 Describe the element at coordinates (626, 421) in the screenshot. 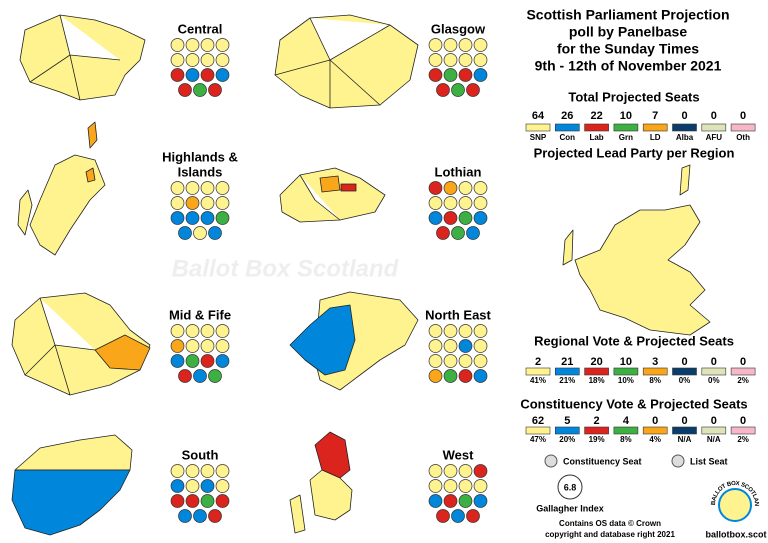

I see `seat-count: 4` at that location.